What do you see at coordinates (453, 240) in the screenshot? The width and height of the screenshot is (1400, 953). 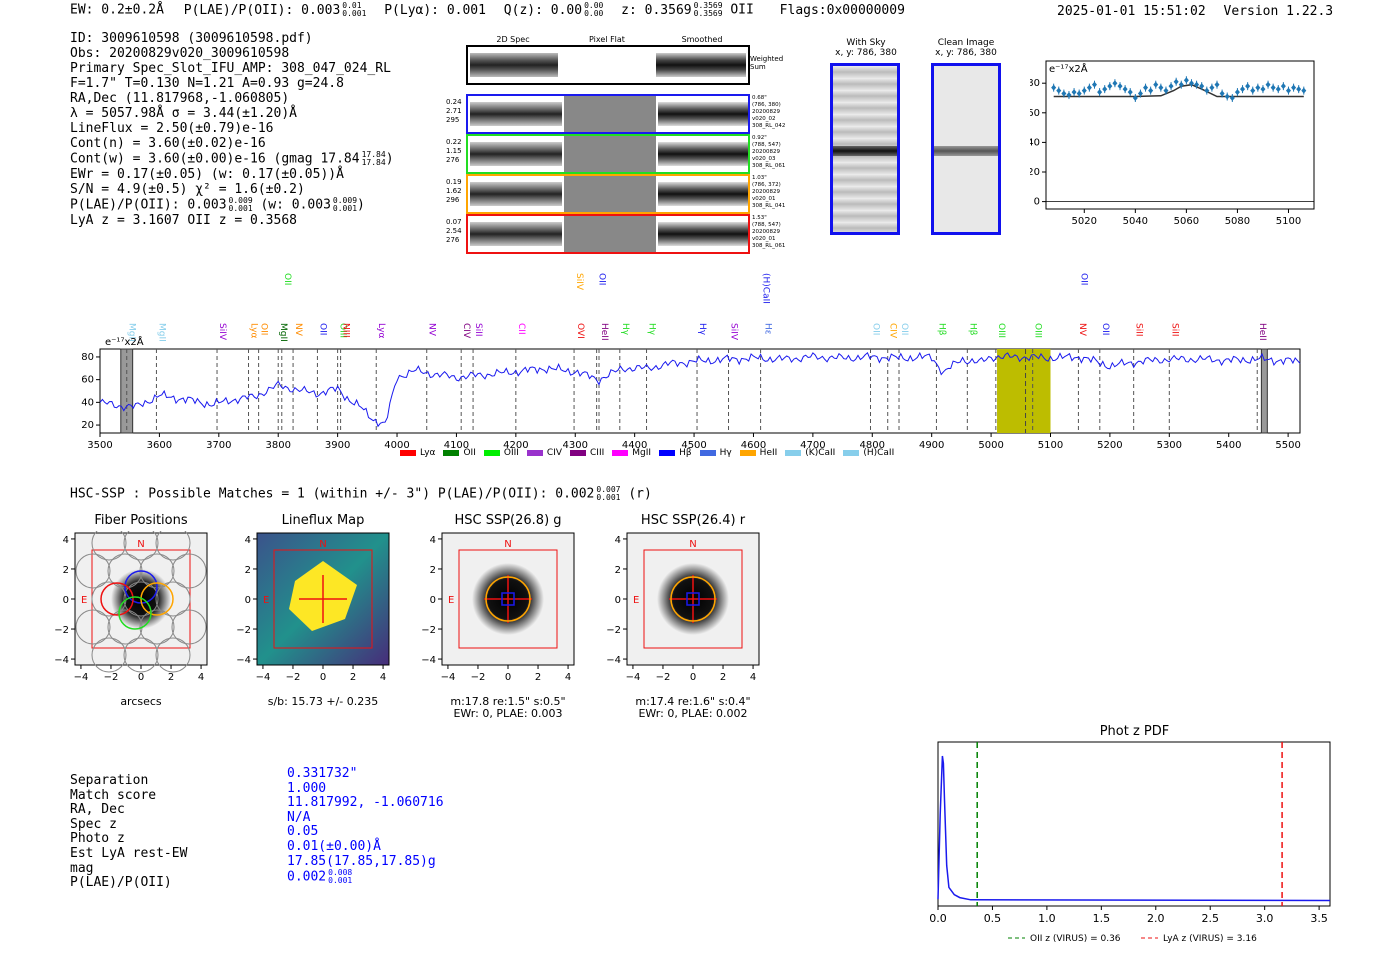 I see `cutout-stat: 276` at bounding box center [453, 240].